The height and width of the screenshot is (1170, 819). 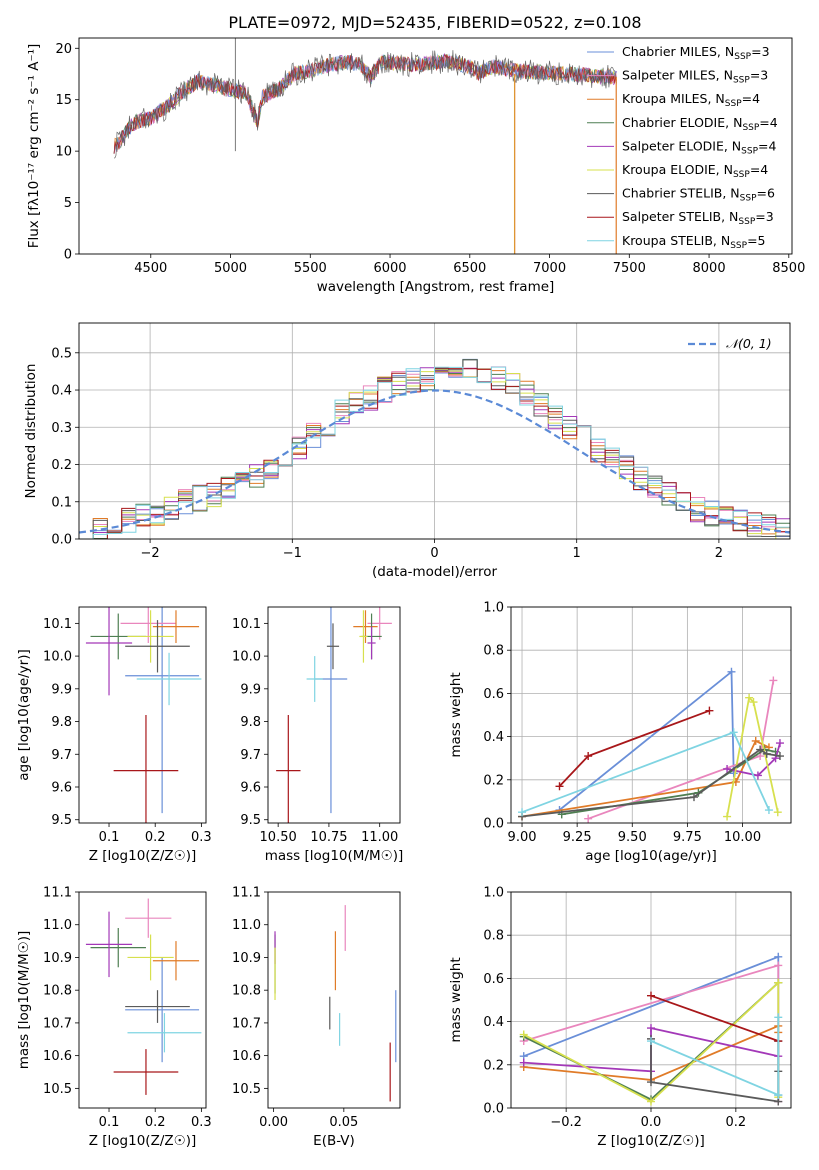 What do you see at coordinates (435, 572) in the screenshot?
I see `x-axis-label: (data-model)/error` at bounding box center [435, 572].